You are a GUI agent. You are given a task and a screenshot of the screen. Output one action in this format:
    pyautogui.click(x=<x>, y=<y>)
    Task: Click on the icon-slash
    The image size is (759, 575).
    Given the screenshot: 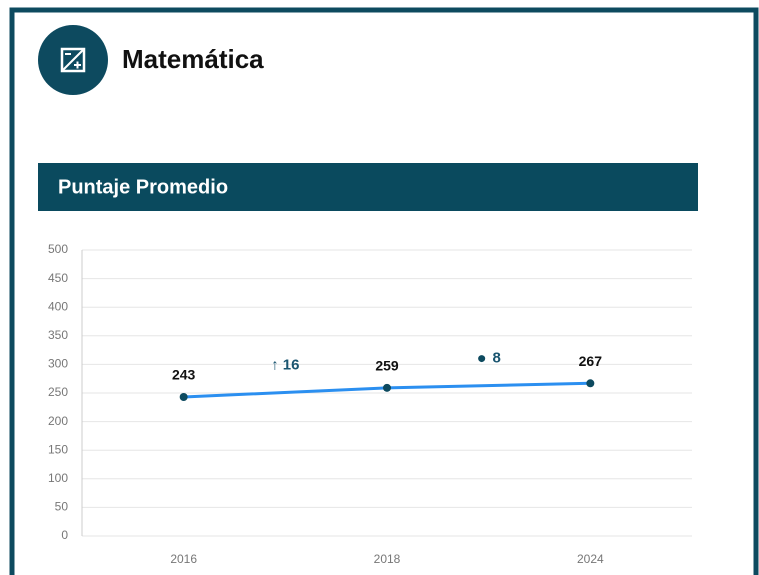 What is the action you would take?
    pyautogui.click(x=73, y=60)
    